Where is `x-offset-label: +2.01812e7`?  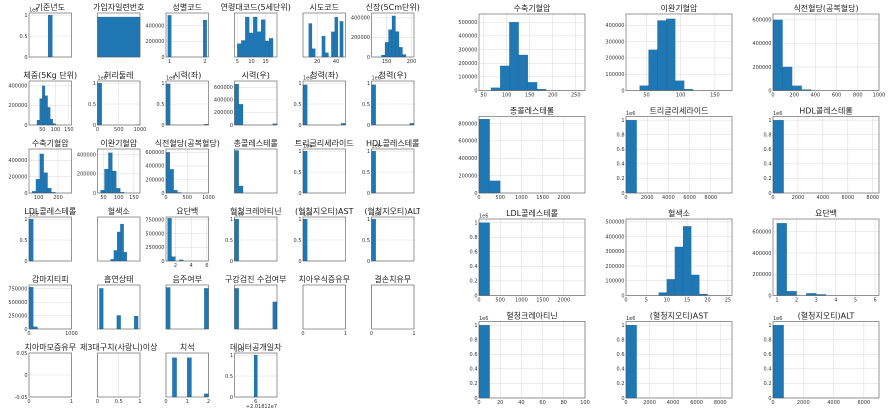 x-offset-label: +2.01812e7 is located at coordinates (261, 407).